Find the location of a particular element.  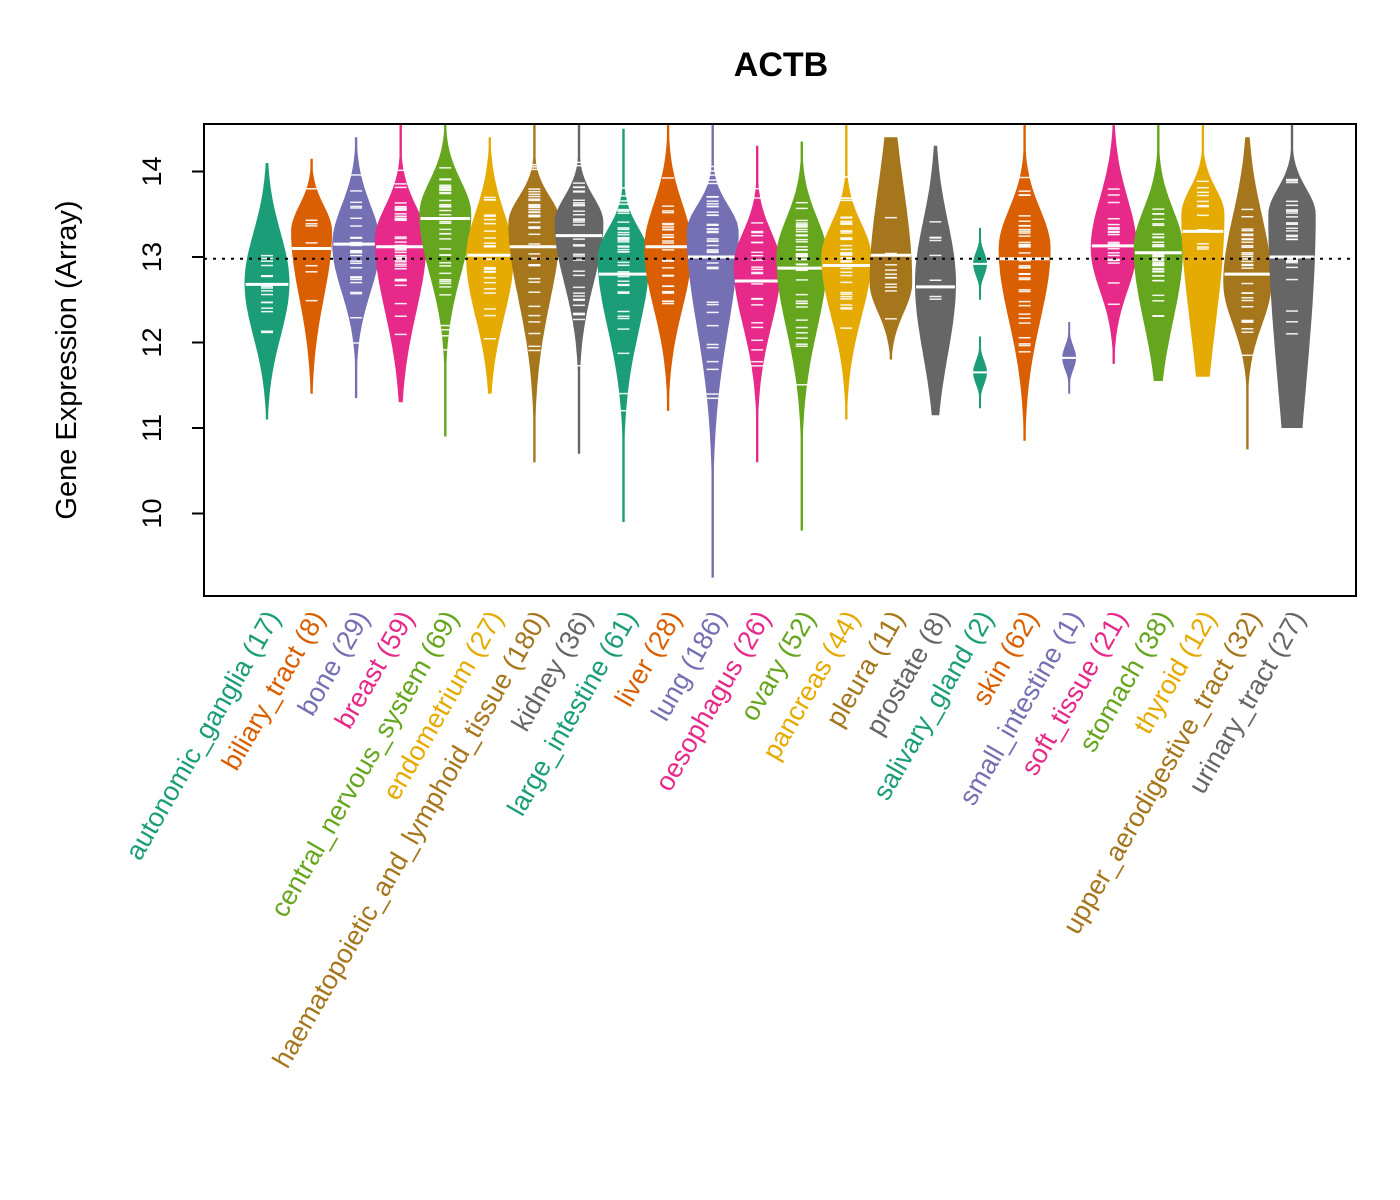

y-tick-label: 14 is located at coordinates (152, 171).